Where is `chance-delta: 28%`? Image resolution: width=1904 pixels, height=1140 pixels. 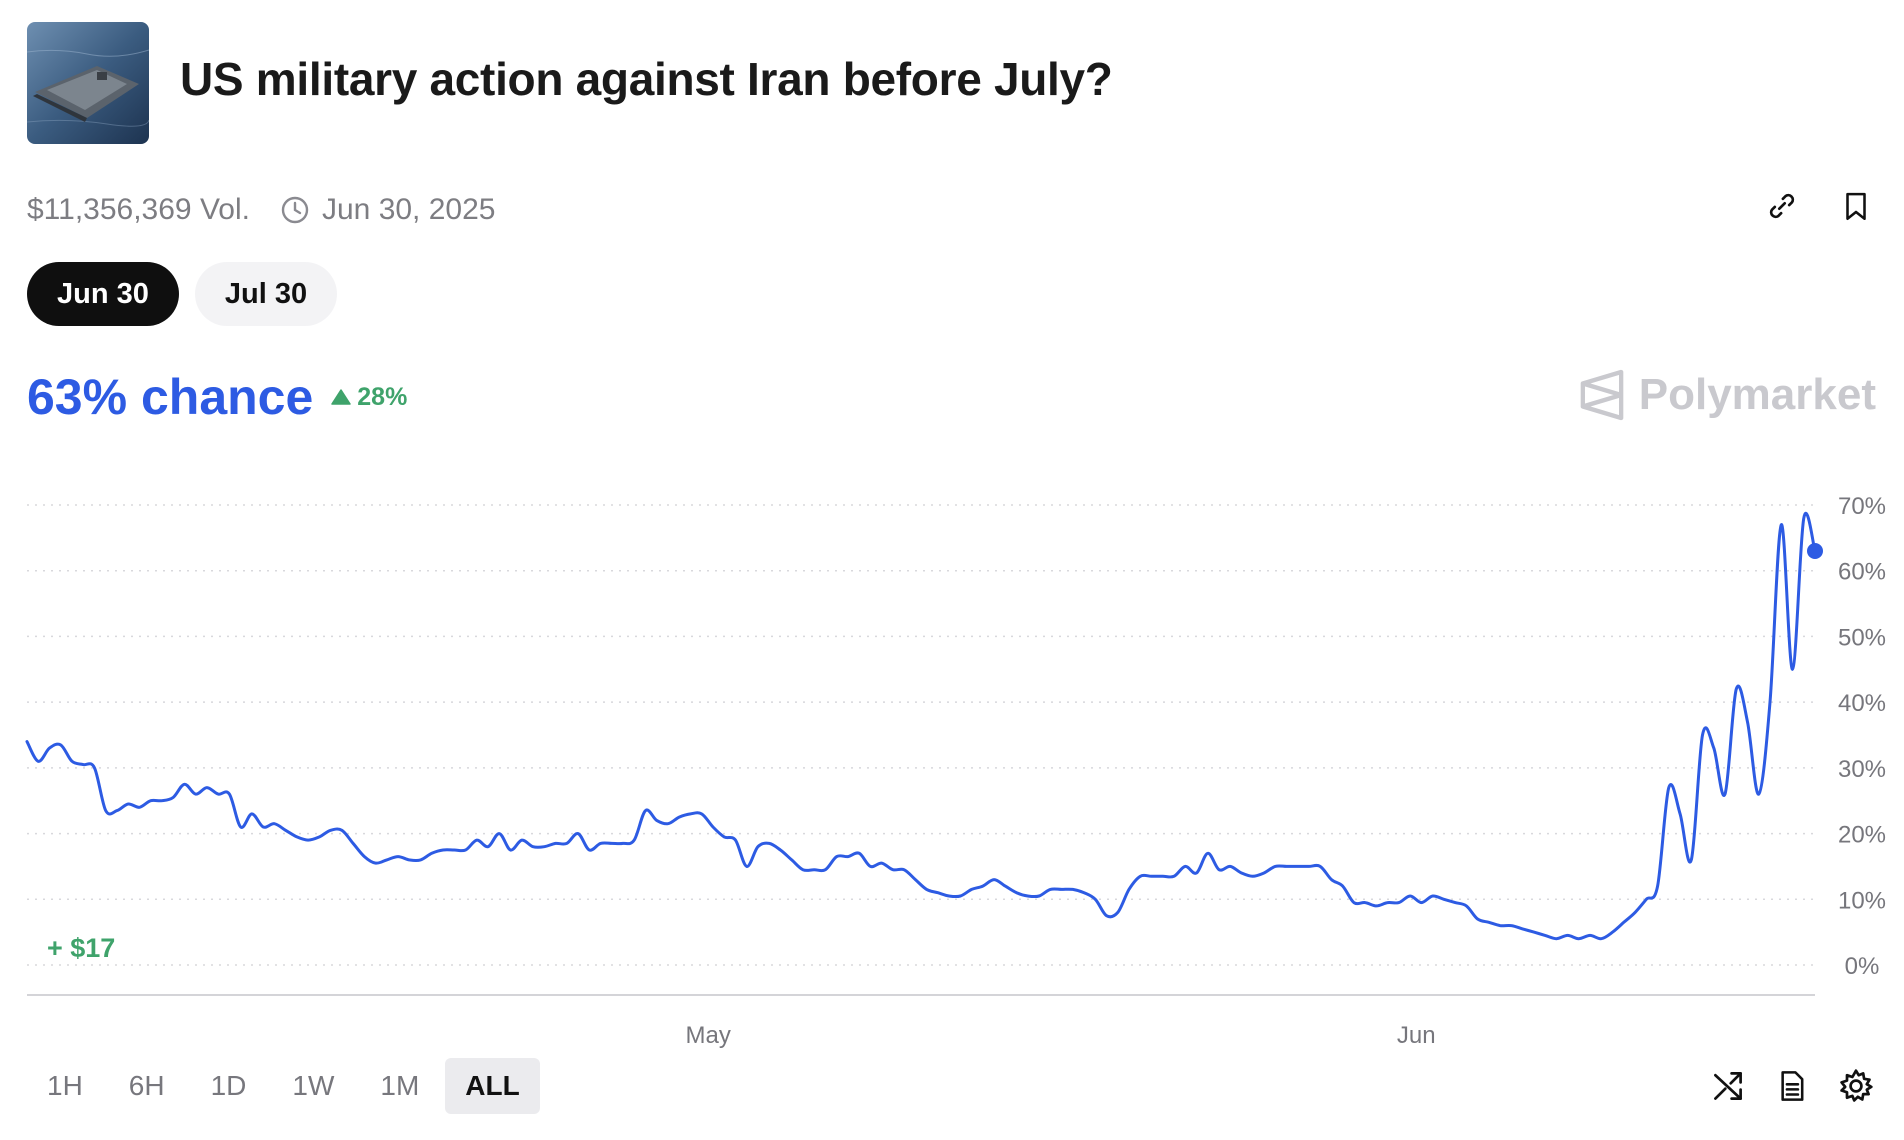 chance-delta: 28% is located at coordinates (369, 397).